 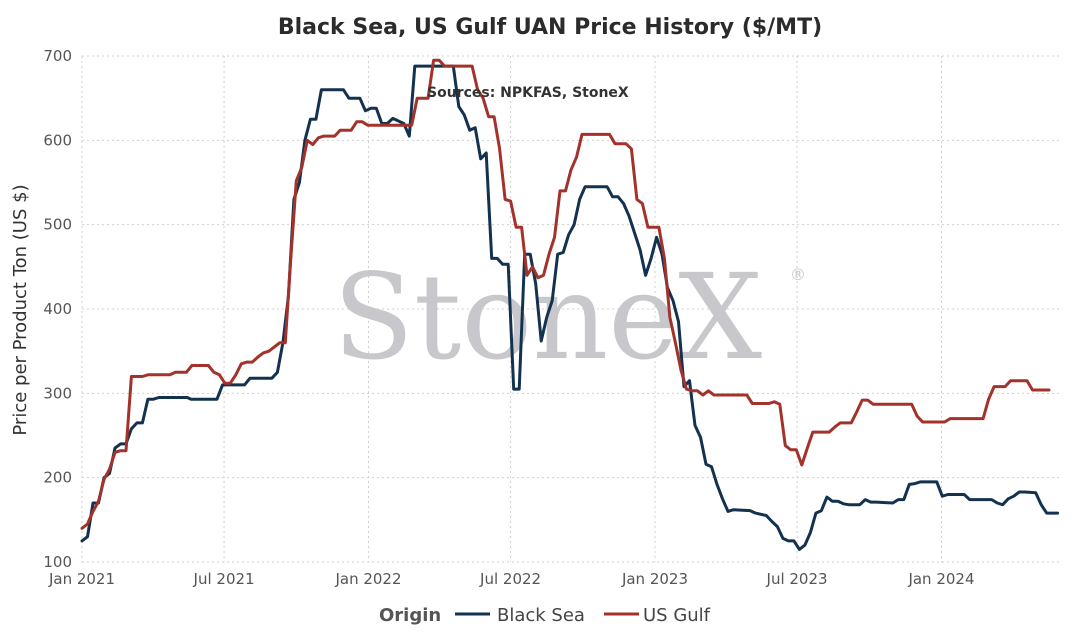 I want to click on legend-label-black-sea: Black Sea, so click(x=541, y=615).